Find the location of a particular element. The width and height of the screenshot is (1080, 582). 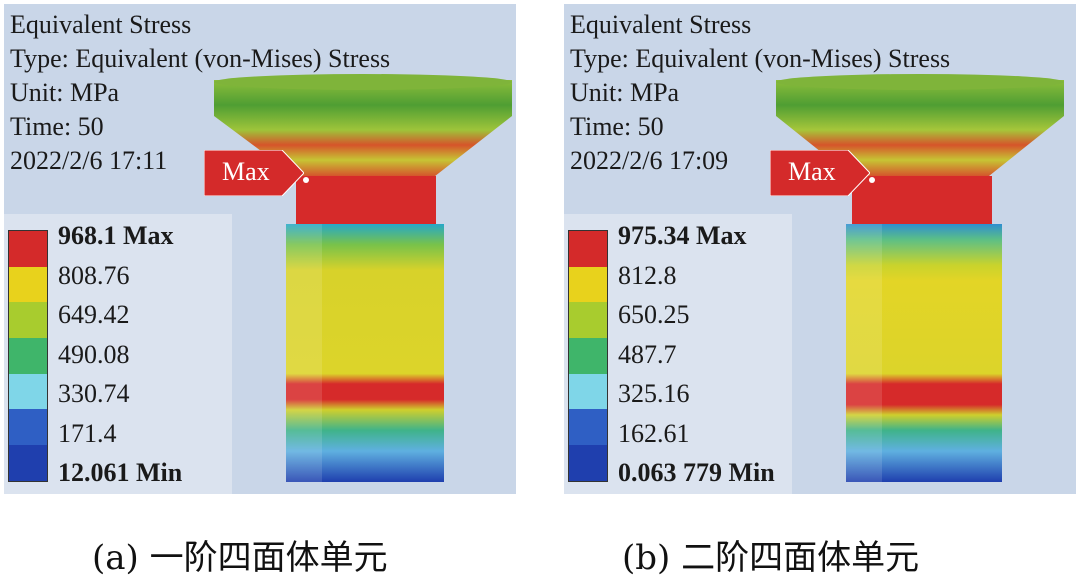

legend-value: 487.7 is located at coordinates (647, 354).